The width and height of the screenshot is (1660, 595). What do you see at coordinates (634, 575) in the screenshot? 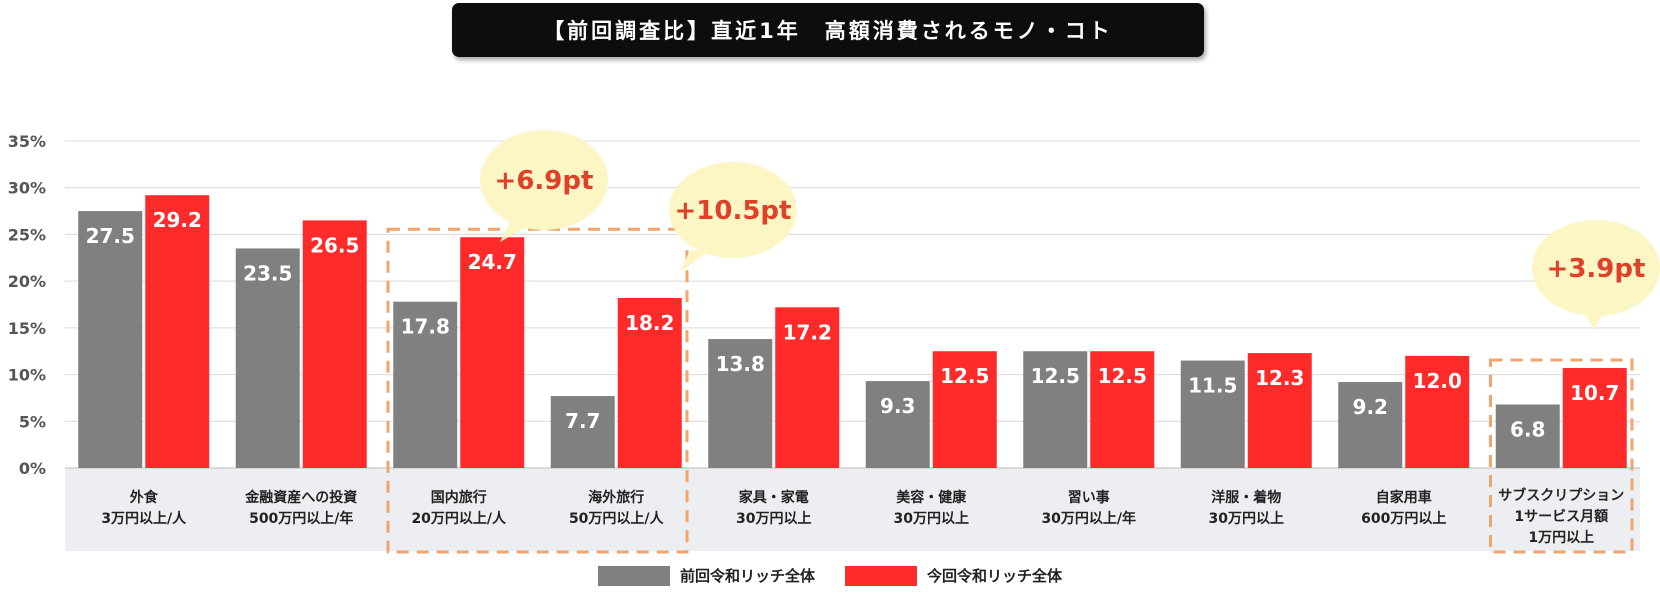
I see `legend-swatch-previous` at bounding box center [634, 575].